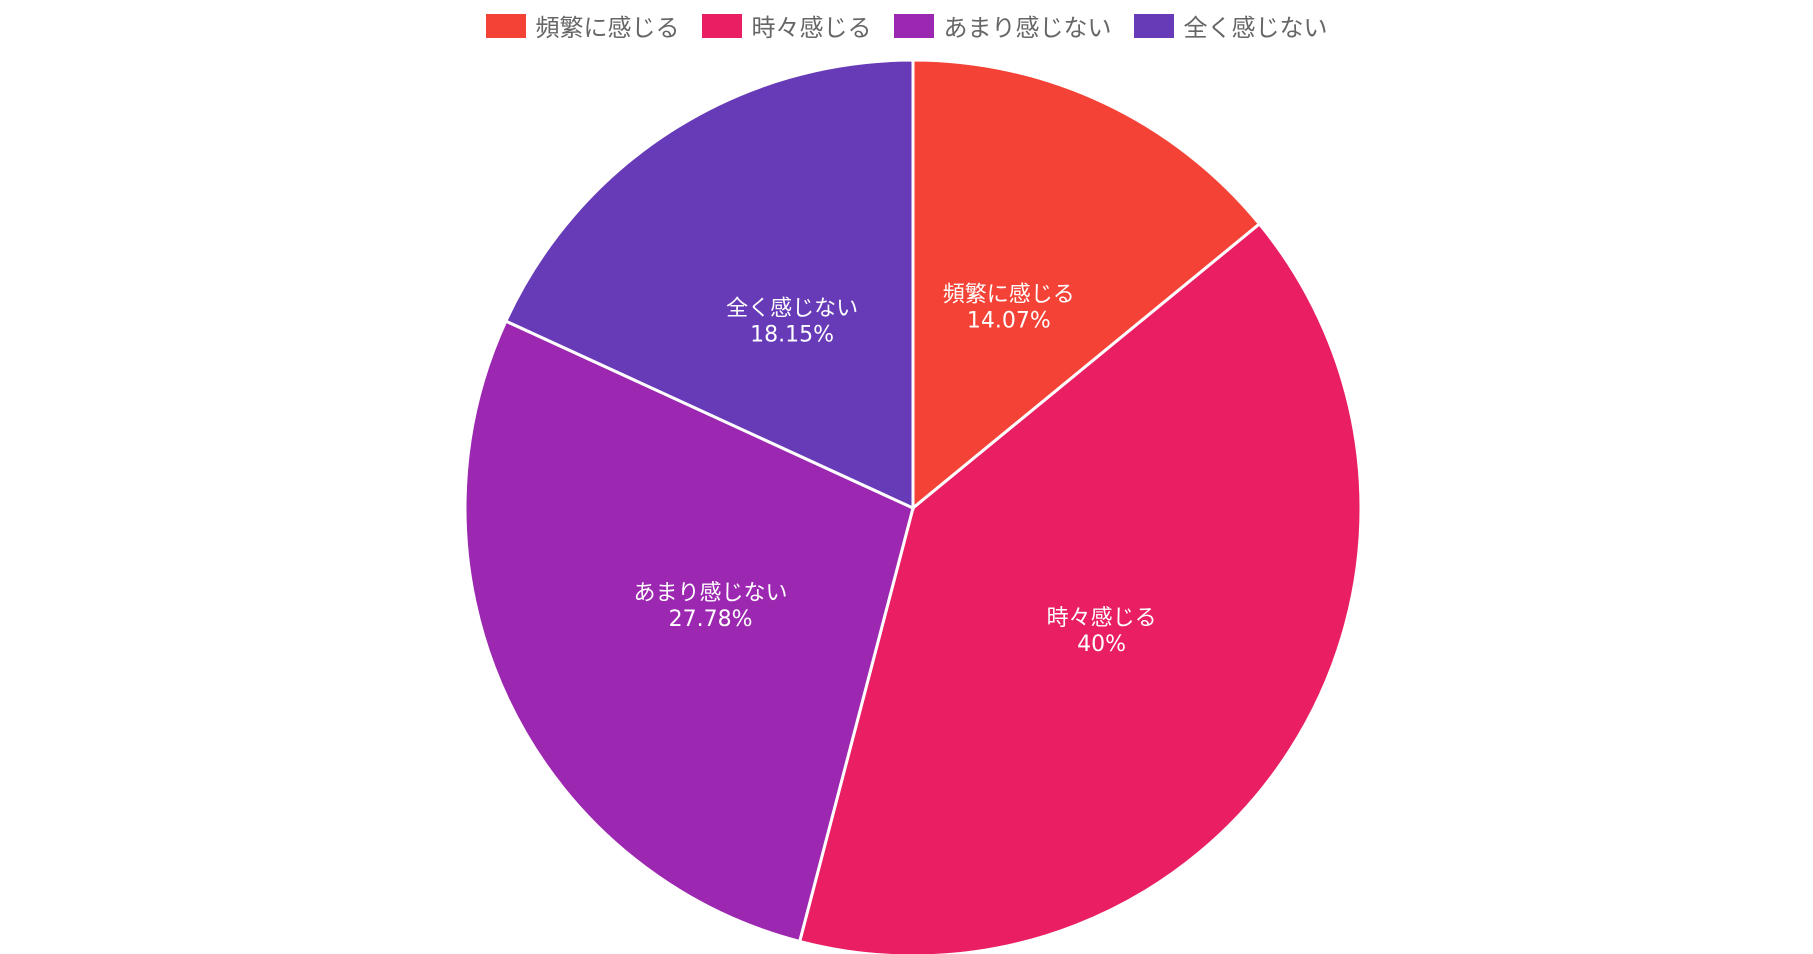 The image size is (1813, 954). What do you see at coordinates (1153, 25) in the screenshot?
I see `legend-swatch-never` at bounding box center [1153, 25].